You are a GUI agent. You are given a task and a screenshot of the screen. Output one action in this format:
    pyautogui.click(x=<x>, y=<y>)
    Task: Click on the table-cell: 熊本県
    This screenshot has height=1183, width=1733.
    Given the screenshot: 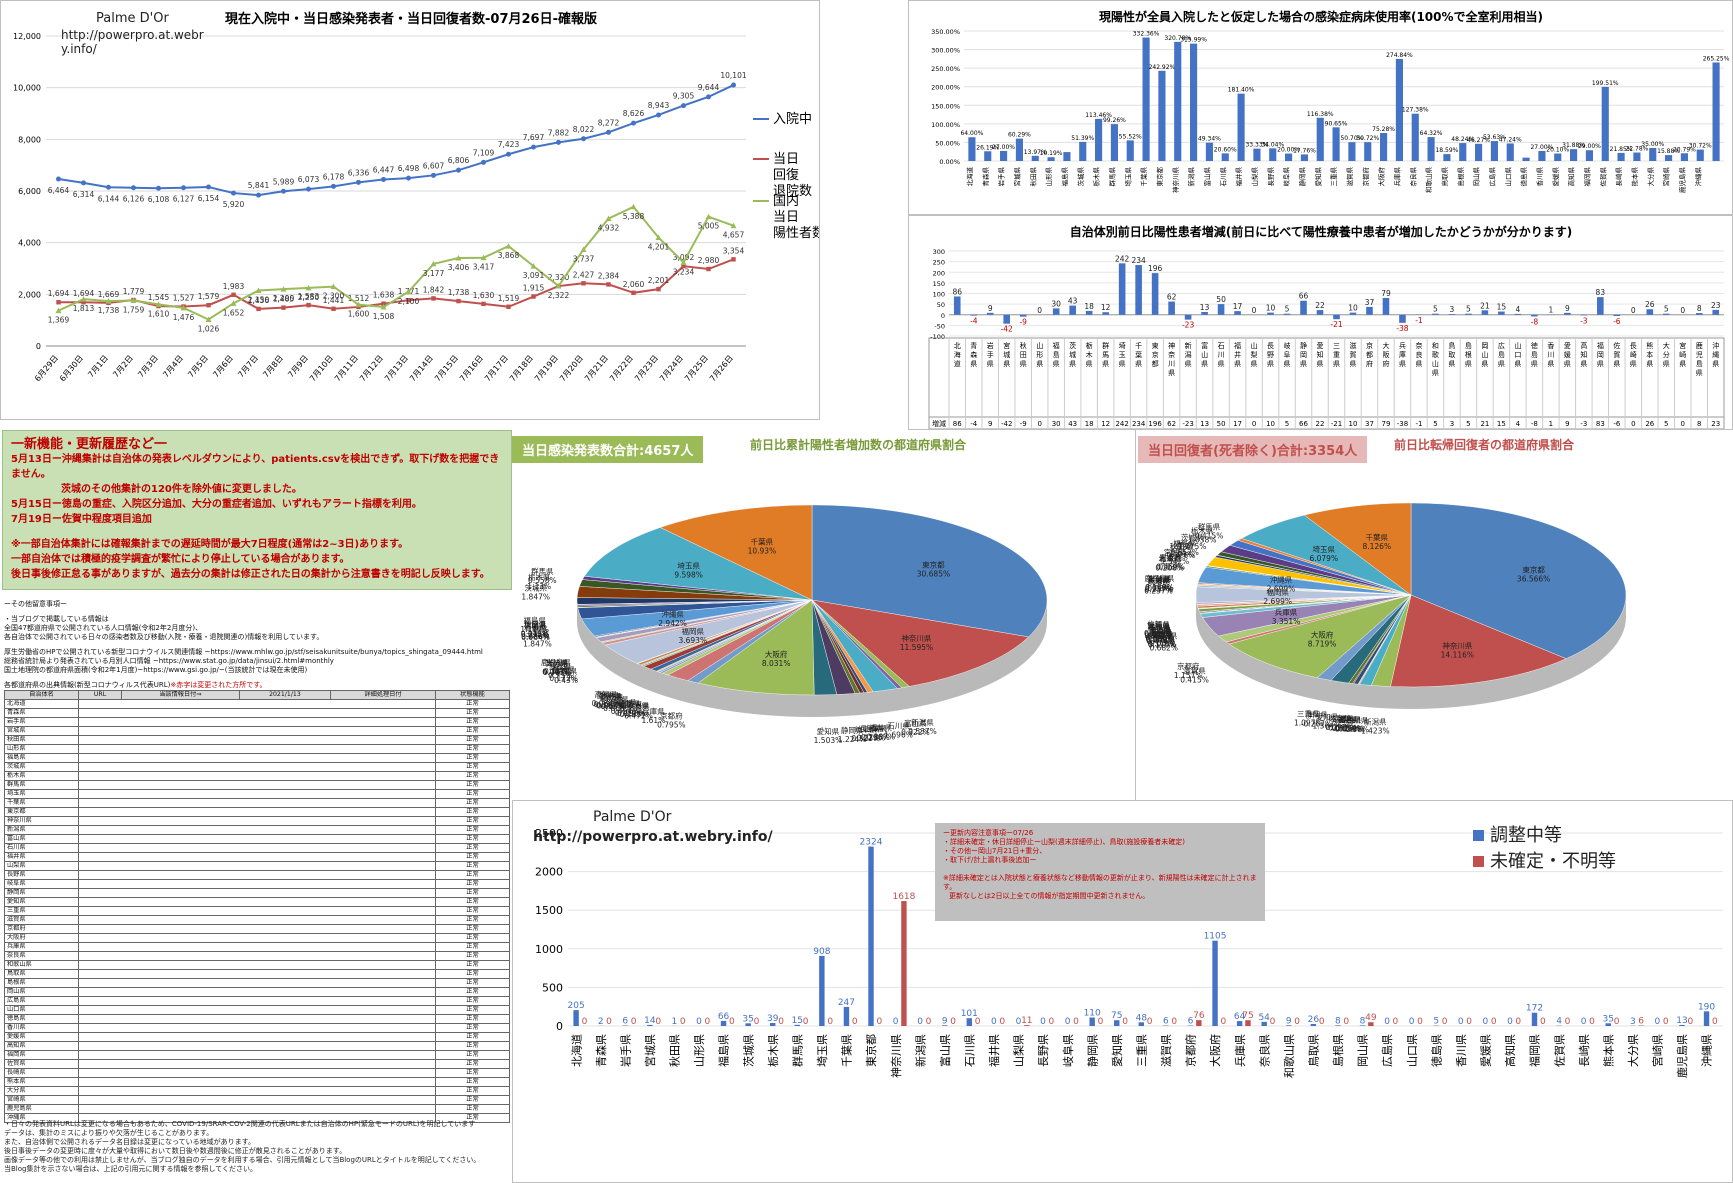 What is the action you would take?
    pyautogui.click(x=41, y=1082)
    